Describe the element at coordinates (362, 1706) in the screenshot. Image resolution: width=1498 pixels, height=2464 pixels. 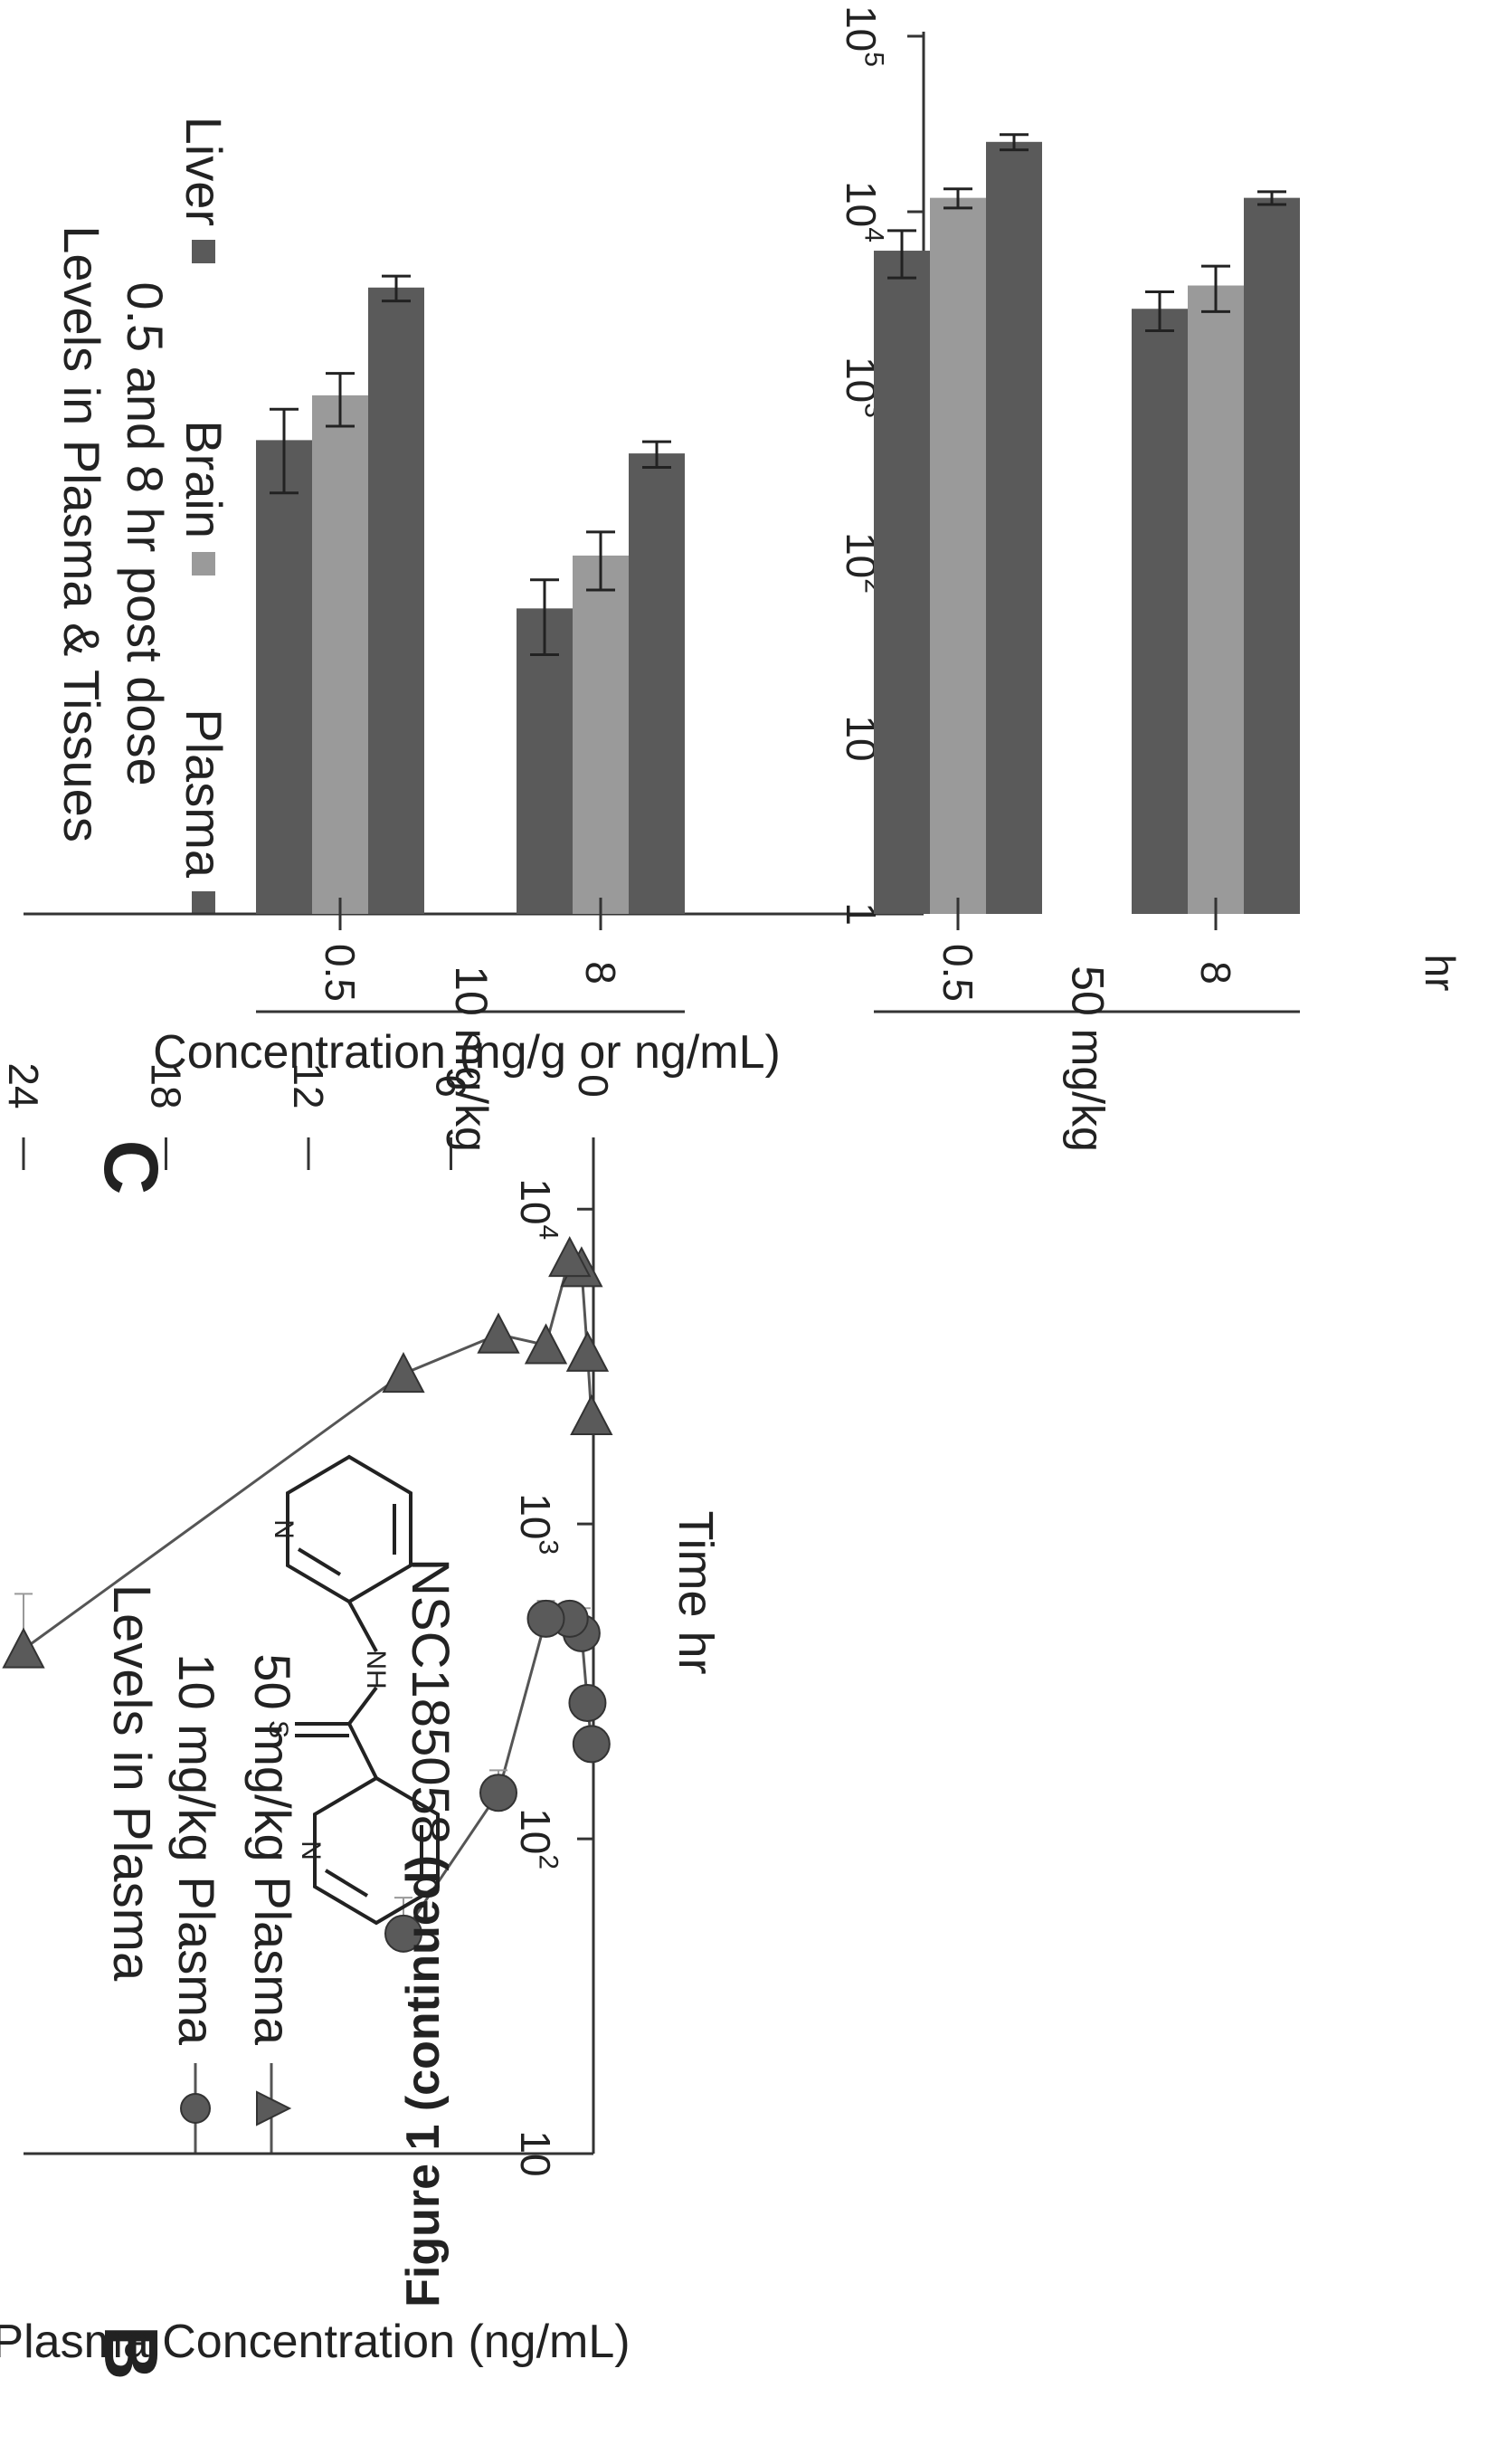
I see `bond-nh-c` at that location.